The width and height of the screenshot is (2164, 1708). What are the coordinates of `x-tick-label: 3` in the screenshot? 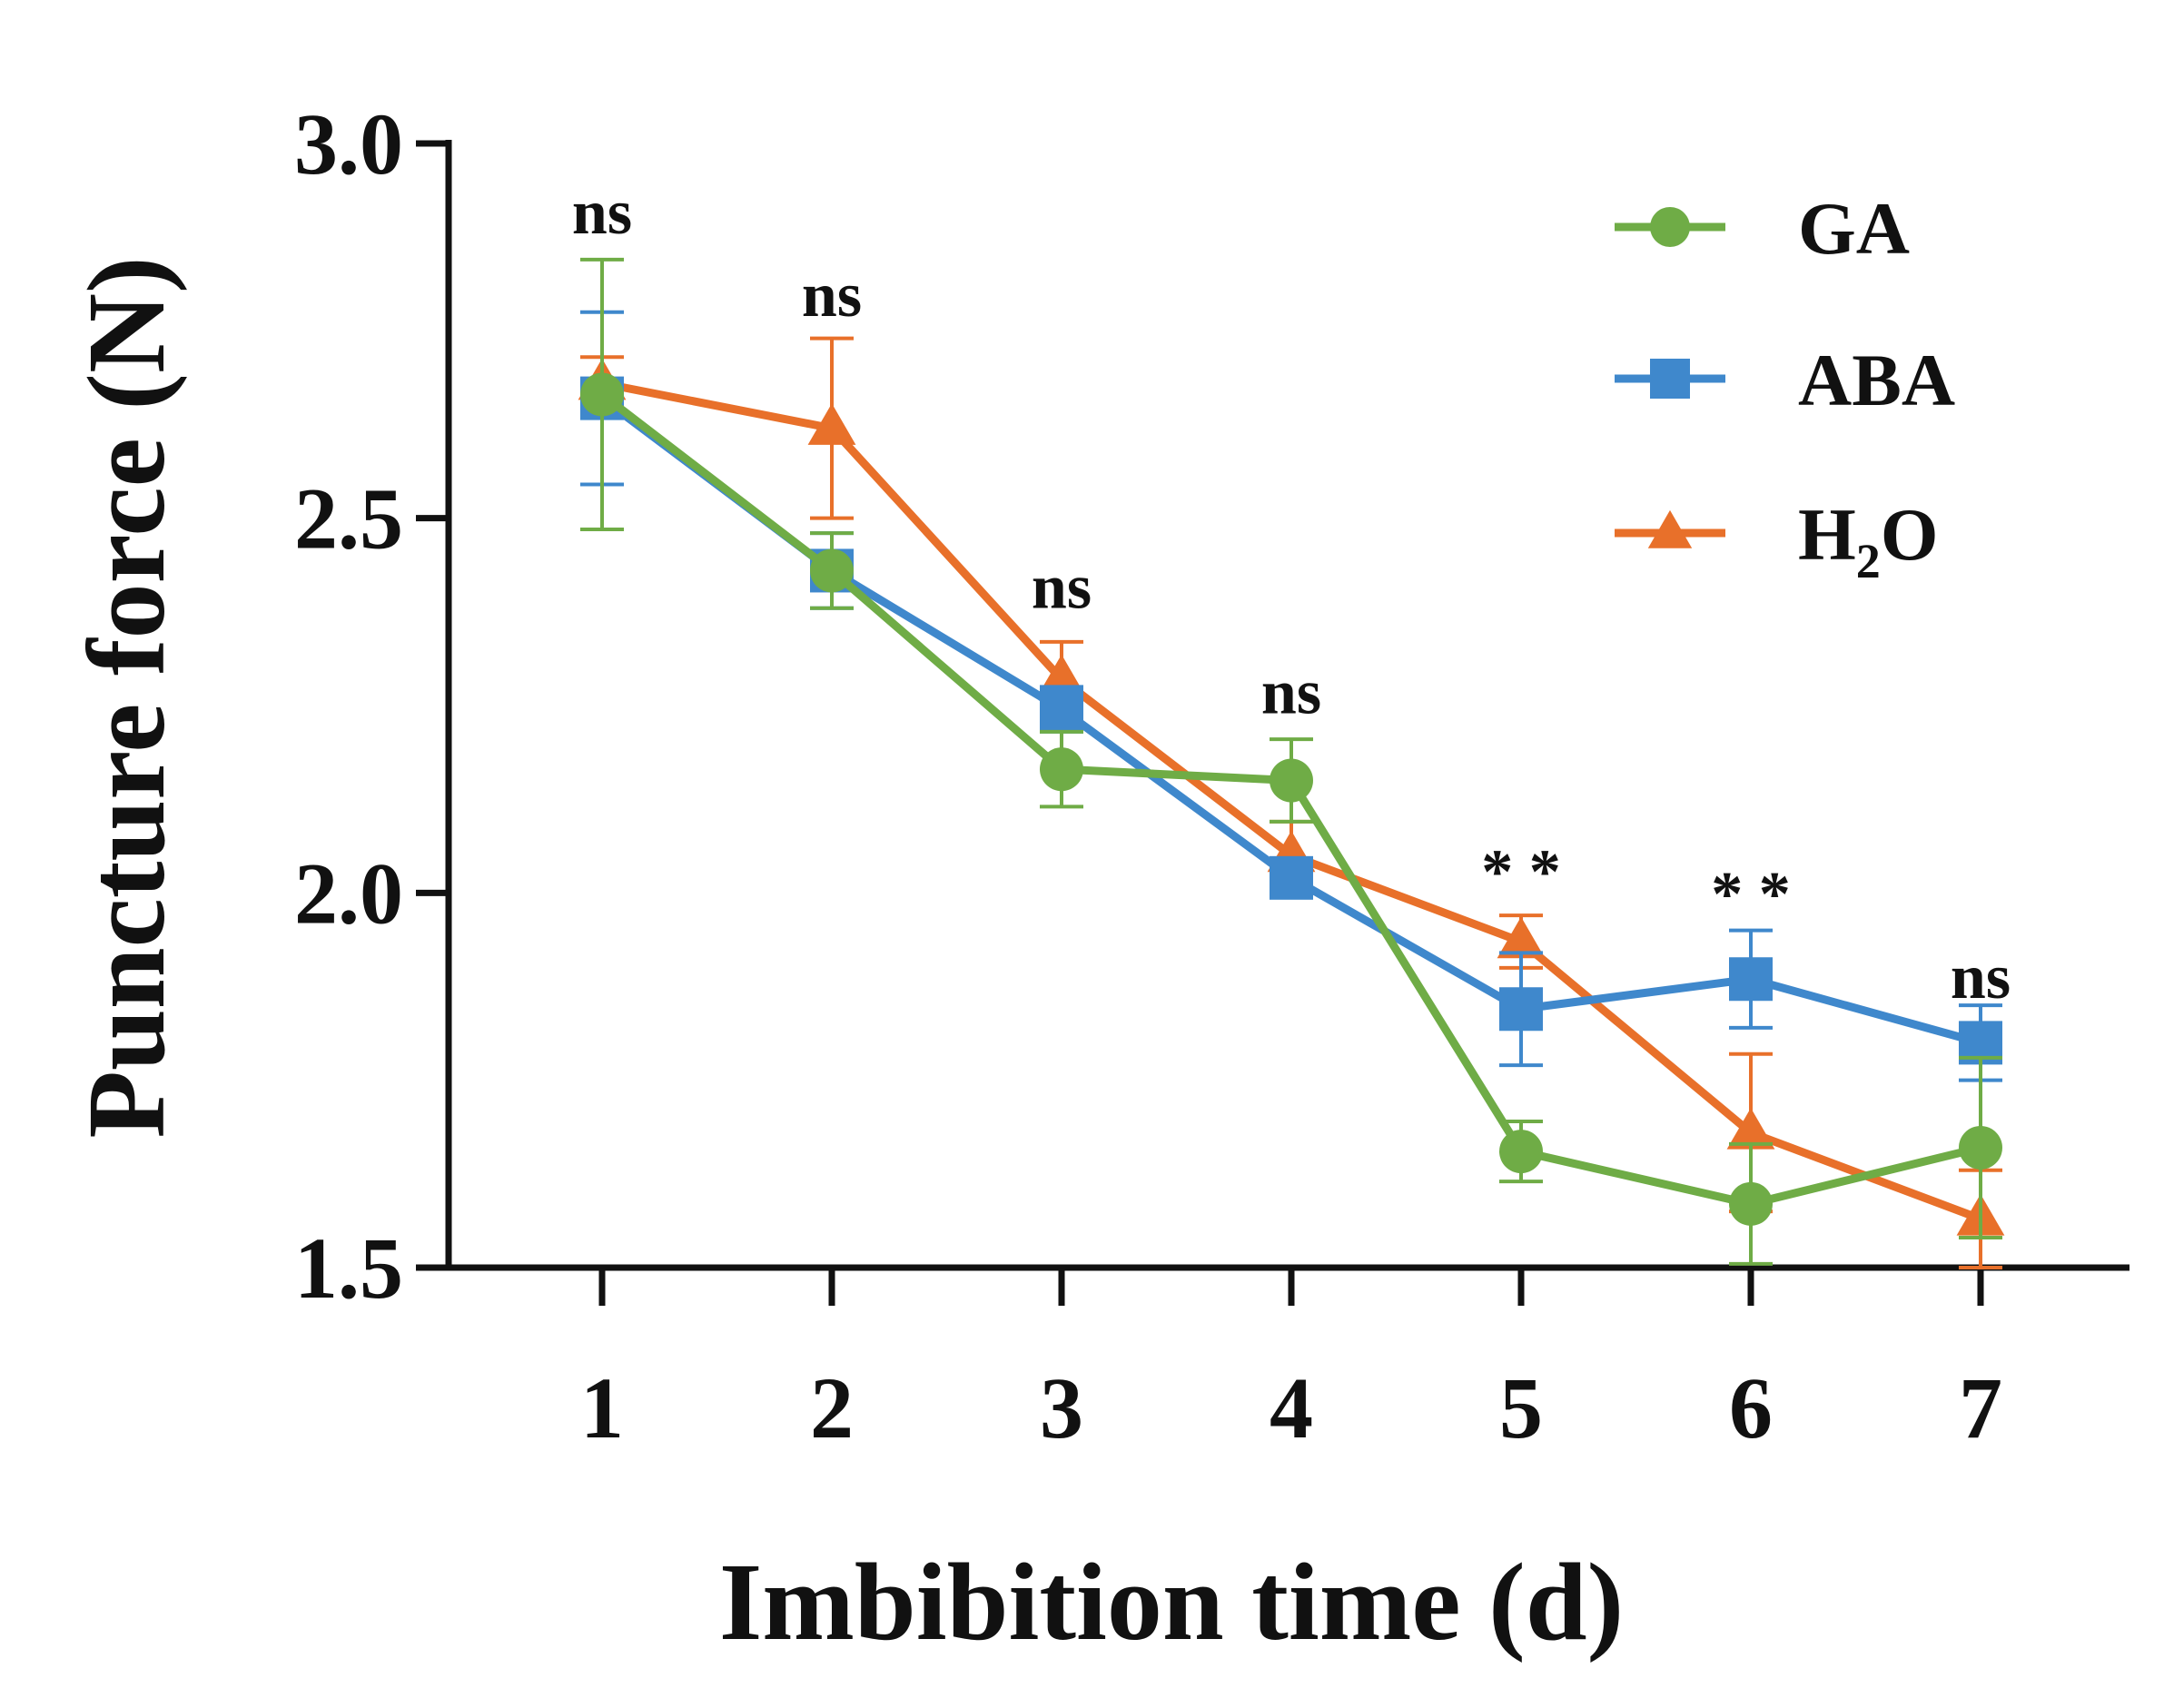 It's located at (1061, 1407).